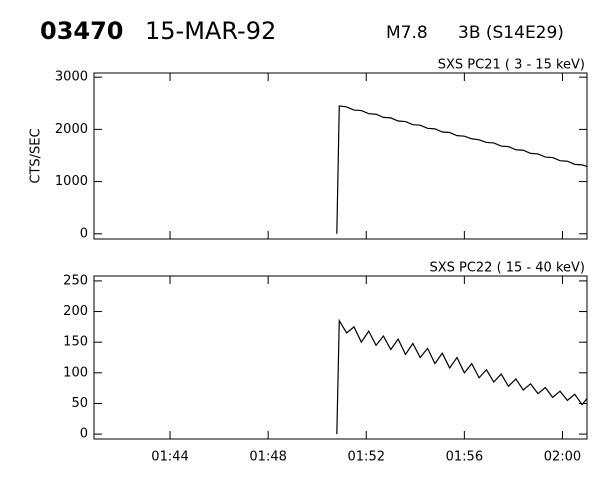 The height and width of the screenshot is (480, 600). Describe the element at coordinates (36, 155) in the screenshot. I see `y-axis-label: CTS/SEC` at that location.